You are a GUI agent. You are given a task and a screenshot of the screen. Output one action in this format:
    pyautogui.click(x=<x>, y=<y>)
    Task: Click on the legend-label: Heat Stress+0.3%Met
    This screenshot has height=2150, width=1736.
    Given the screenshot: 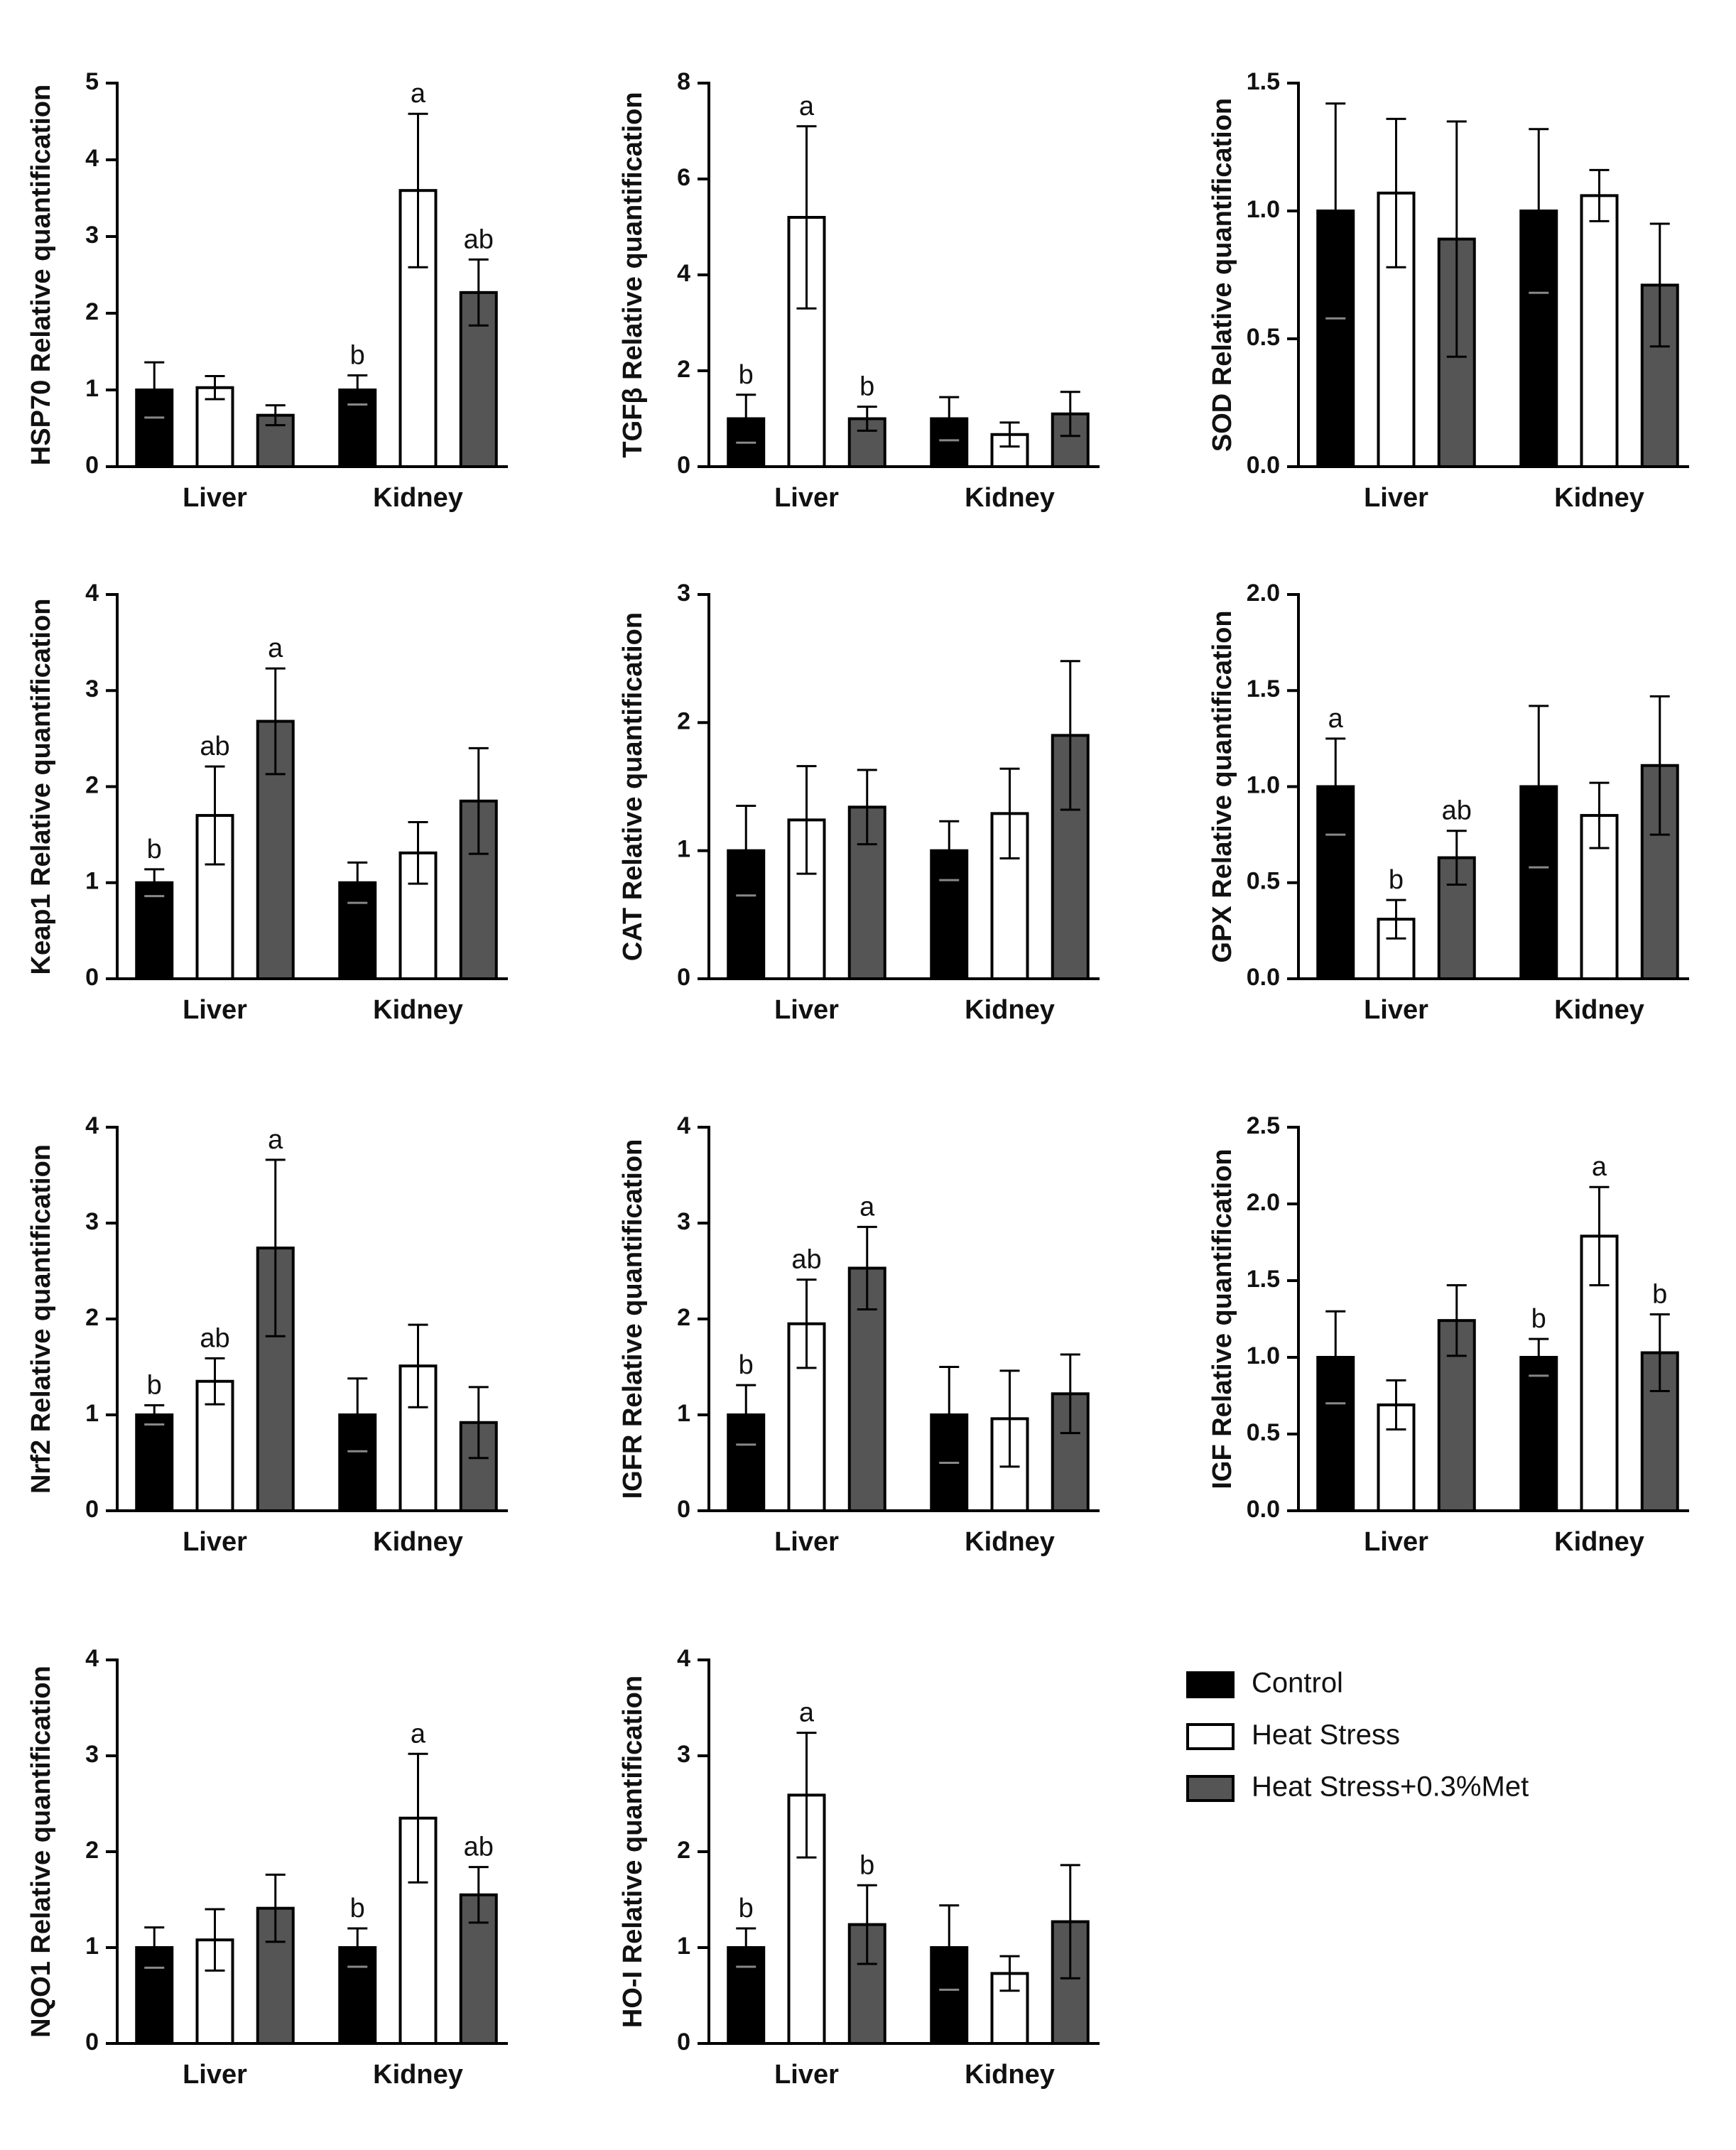 What is the action you would take?
    pyautogui.click(x=1390, y=1787)
    